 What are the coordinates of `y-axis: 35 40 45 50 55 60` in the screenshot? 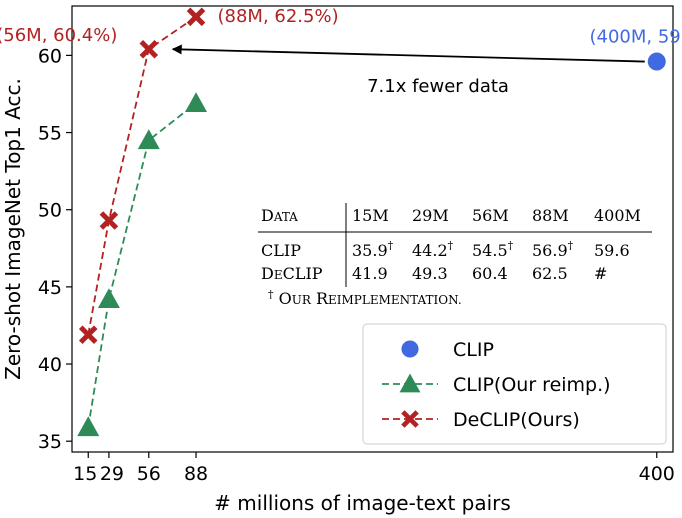 It's located at (55, 249).